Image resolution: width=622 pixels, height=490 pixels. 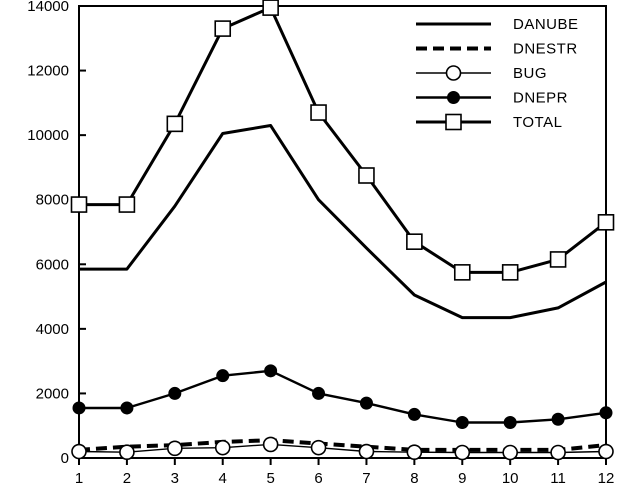 What do you see at coordinates (492, 98) in the screenshot?
I see `legend-item-dnepr: DNEPR` at bounding box center [492, 98].